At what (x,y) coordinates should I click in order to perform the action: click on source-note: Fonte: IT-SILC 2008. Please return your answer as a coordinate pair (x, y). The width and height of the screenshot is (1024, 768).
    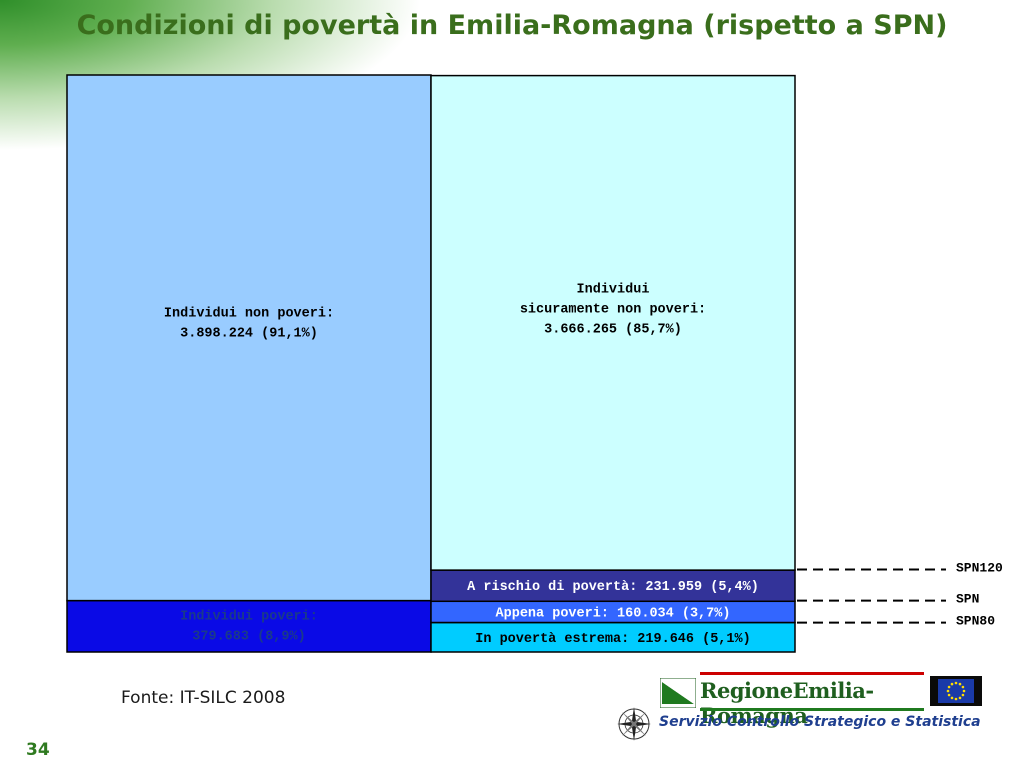
    Looking at the image, I should click on (203, 698).